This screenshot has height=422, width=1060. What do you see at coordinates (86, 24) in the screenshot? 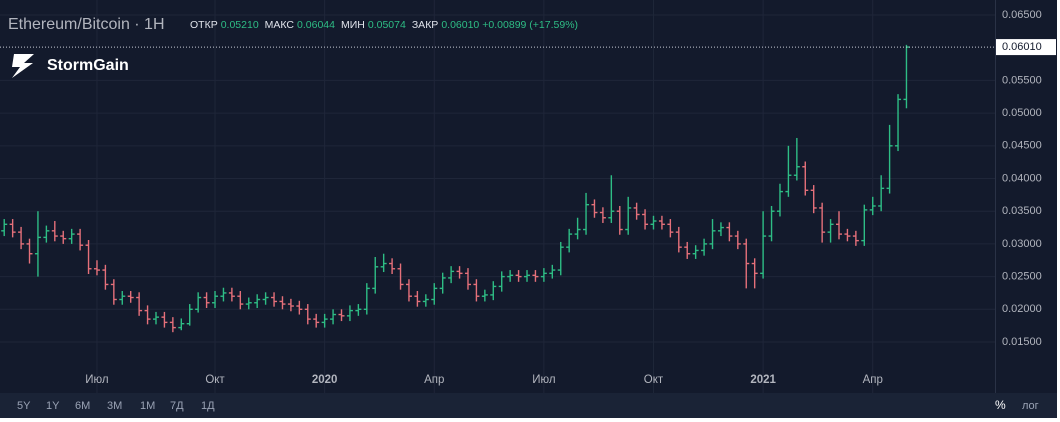
I see `chart-title: Ethereum/Bitcoin · 1H` at bounding box center [86, 24].